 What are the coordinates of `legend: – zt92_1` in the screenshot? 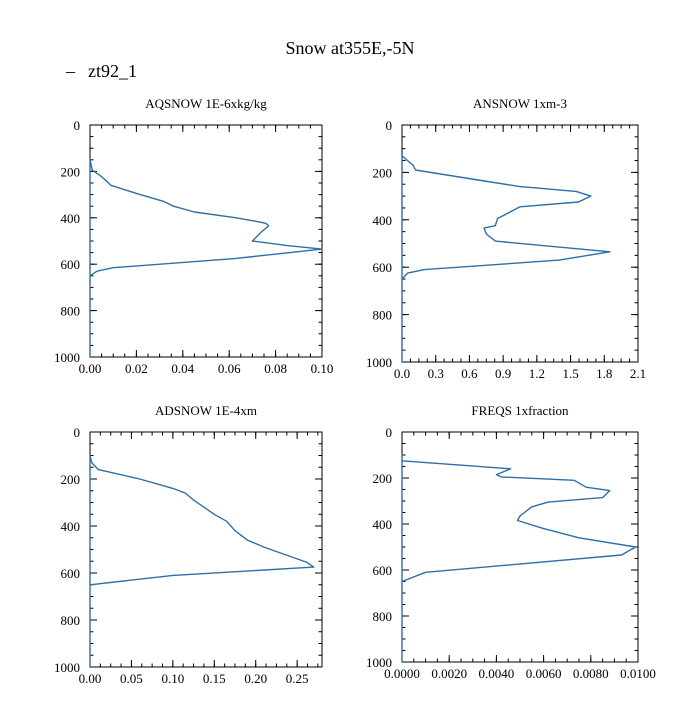 It's located at (101, 71).